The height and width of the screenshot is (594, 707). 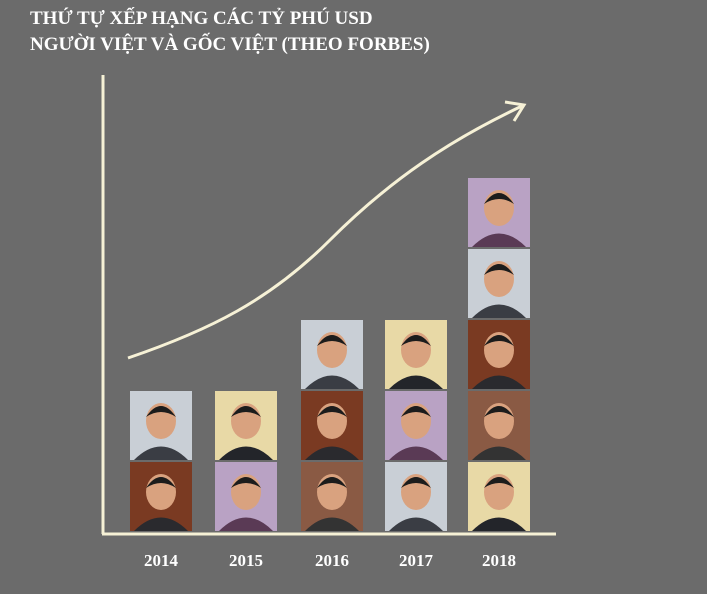 I want to click on x-tick-label: 2014, so click(x=161, y=560).